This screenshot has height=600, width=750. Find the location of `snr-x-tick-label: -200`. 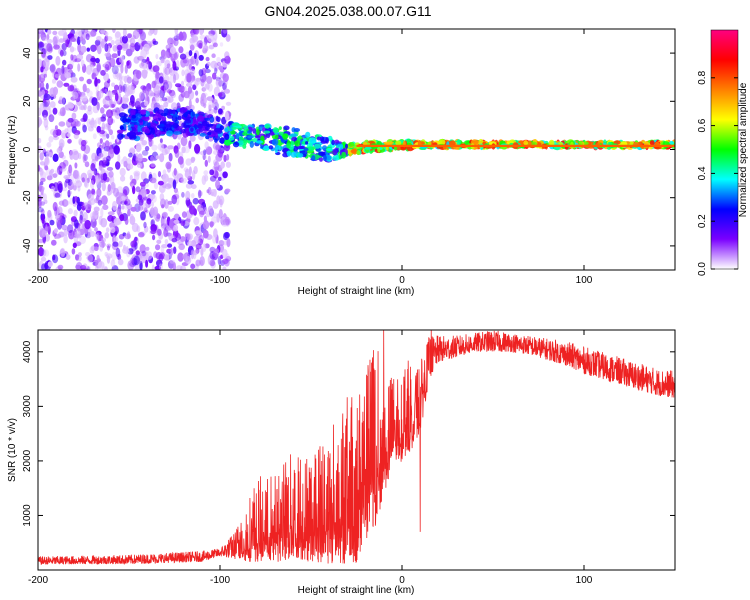

snr-x-tick-label: -200 is located at coordinates (38, 580).